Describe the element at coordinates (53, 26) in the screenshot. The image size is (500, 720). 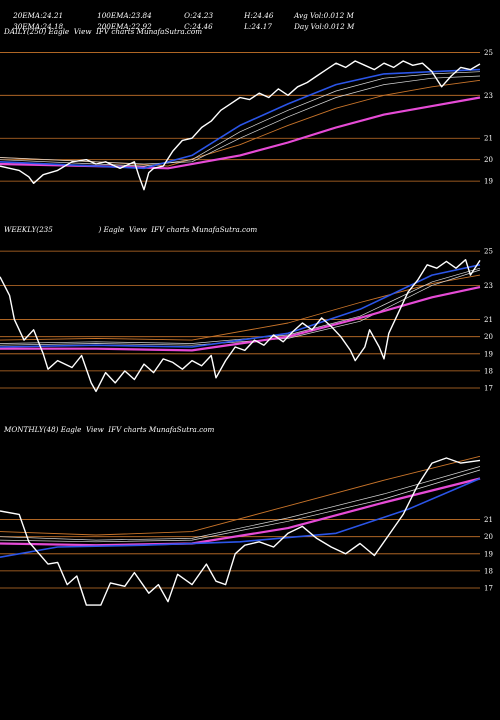
I see `ema30-value: 24.18` at that location.